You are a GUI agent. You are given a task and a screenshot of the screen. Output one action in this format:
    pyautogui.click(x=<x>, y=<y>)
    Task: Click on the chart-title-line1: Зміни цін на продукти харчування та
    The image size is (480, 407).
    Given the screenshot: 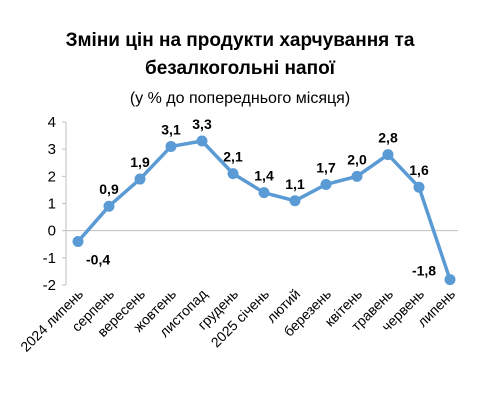 What is the action you would take?
    pyautogui.click(x=240, y=40)
    